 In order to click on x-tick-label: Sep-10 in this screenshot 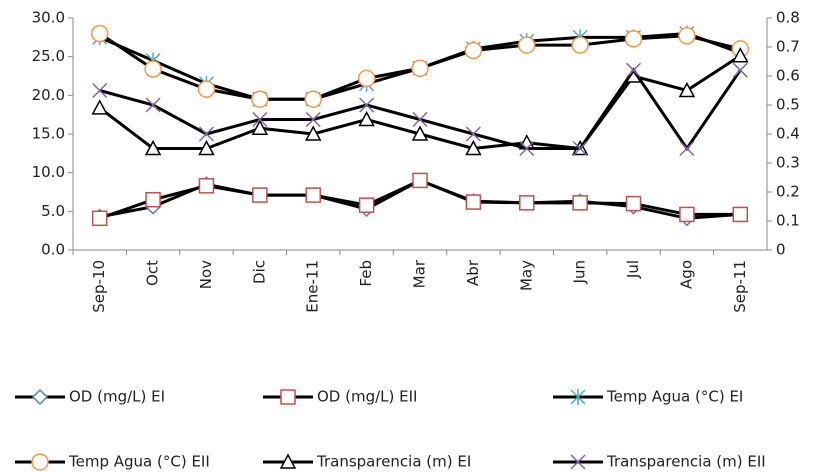, I will do `click(99, 286)`.